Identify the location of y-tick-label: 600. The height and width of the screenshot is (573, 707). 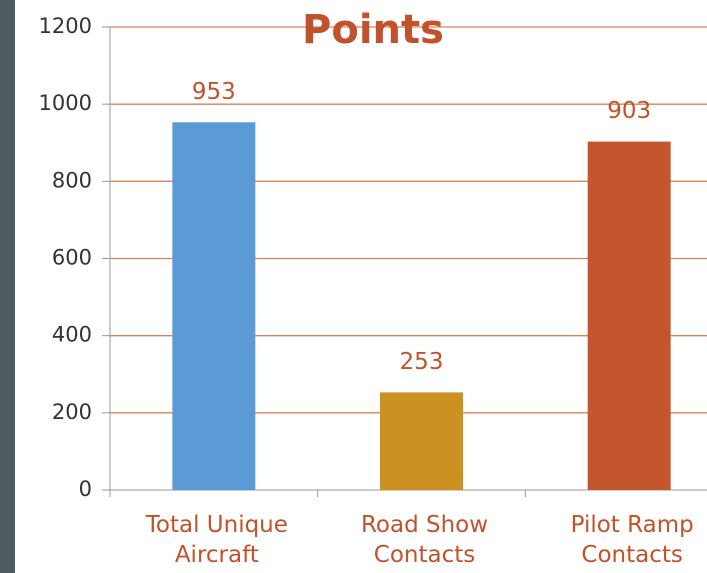
(72, 258).